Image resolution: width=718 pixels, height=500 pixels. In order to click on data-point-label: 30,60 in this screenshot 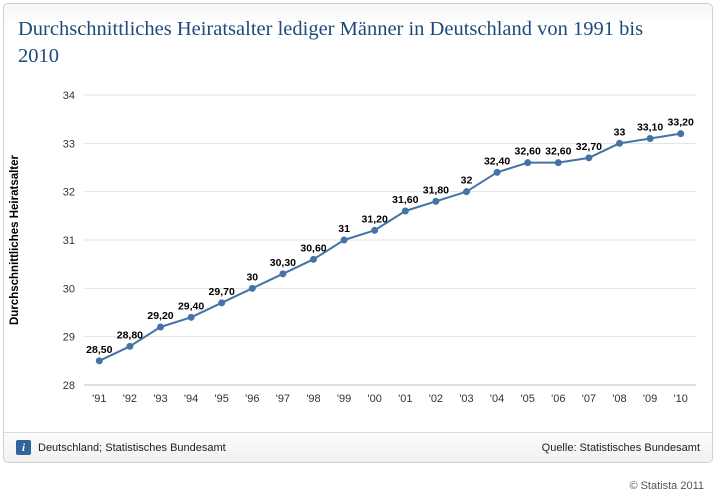, I will do `click(313, 249)`.